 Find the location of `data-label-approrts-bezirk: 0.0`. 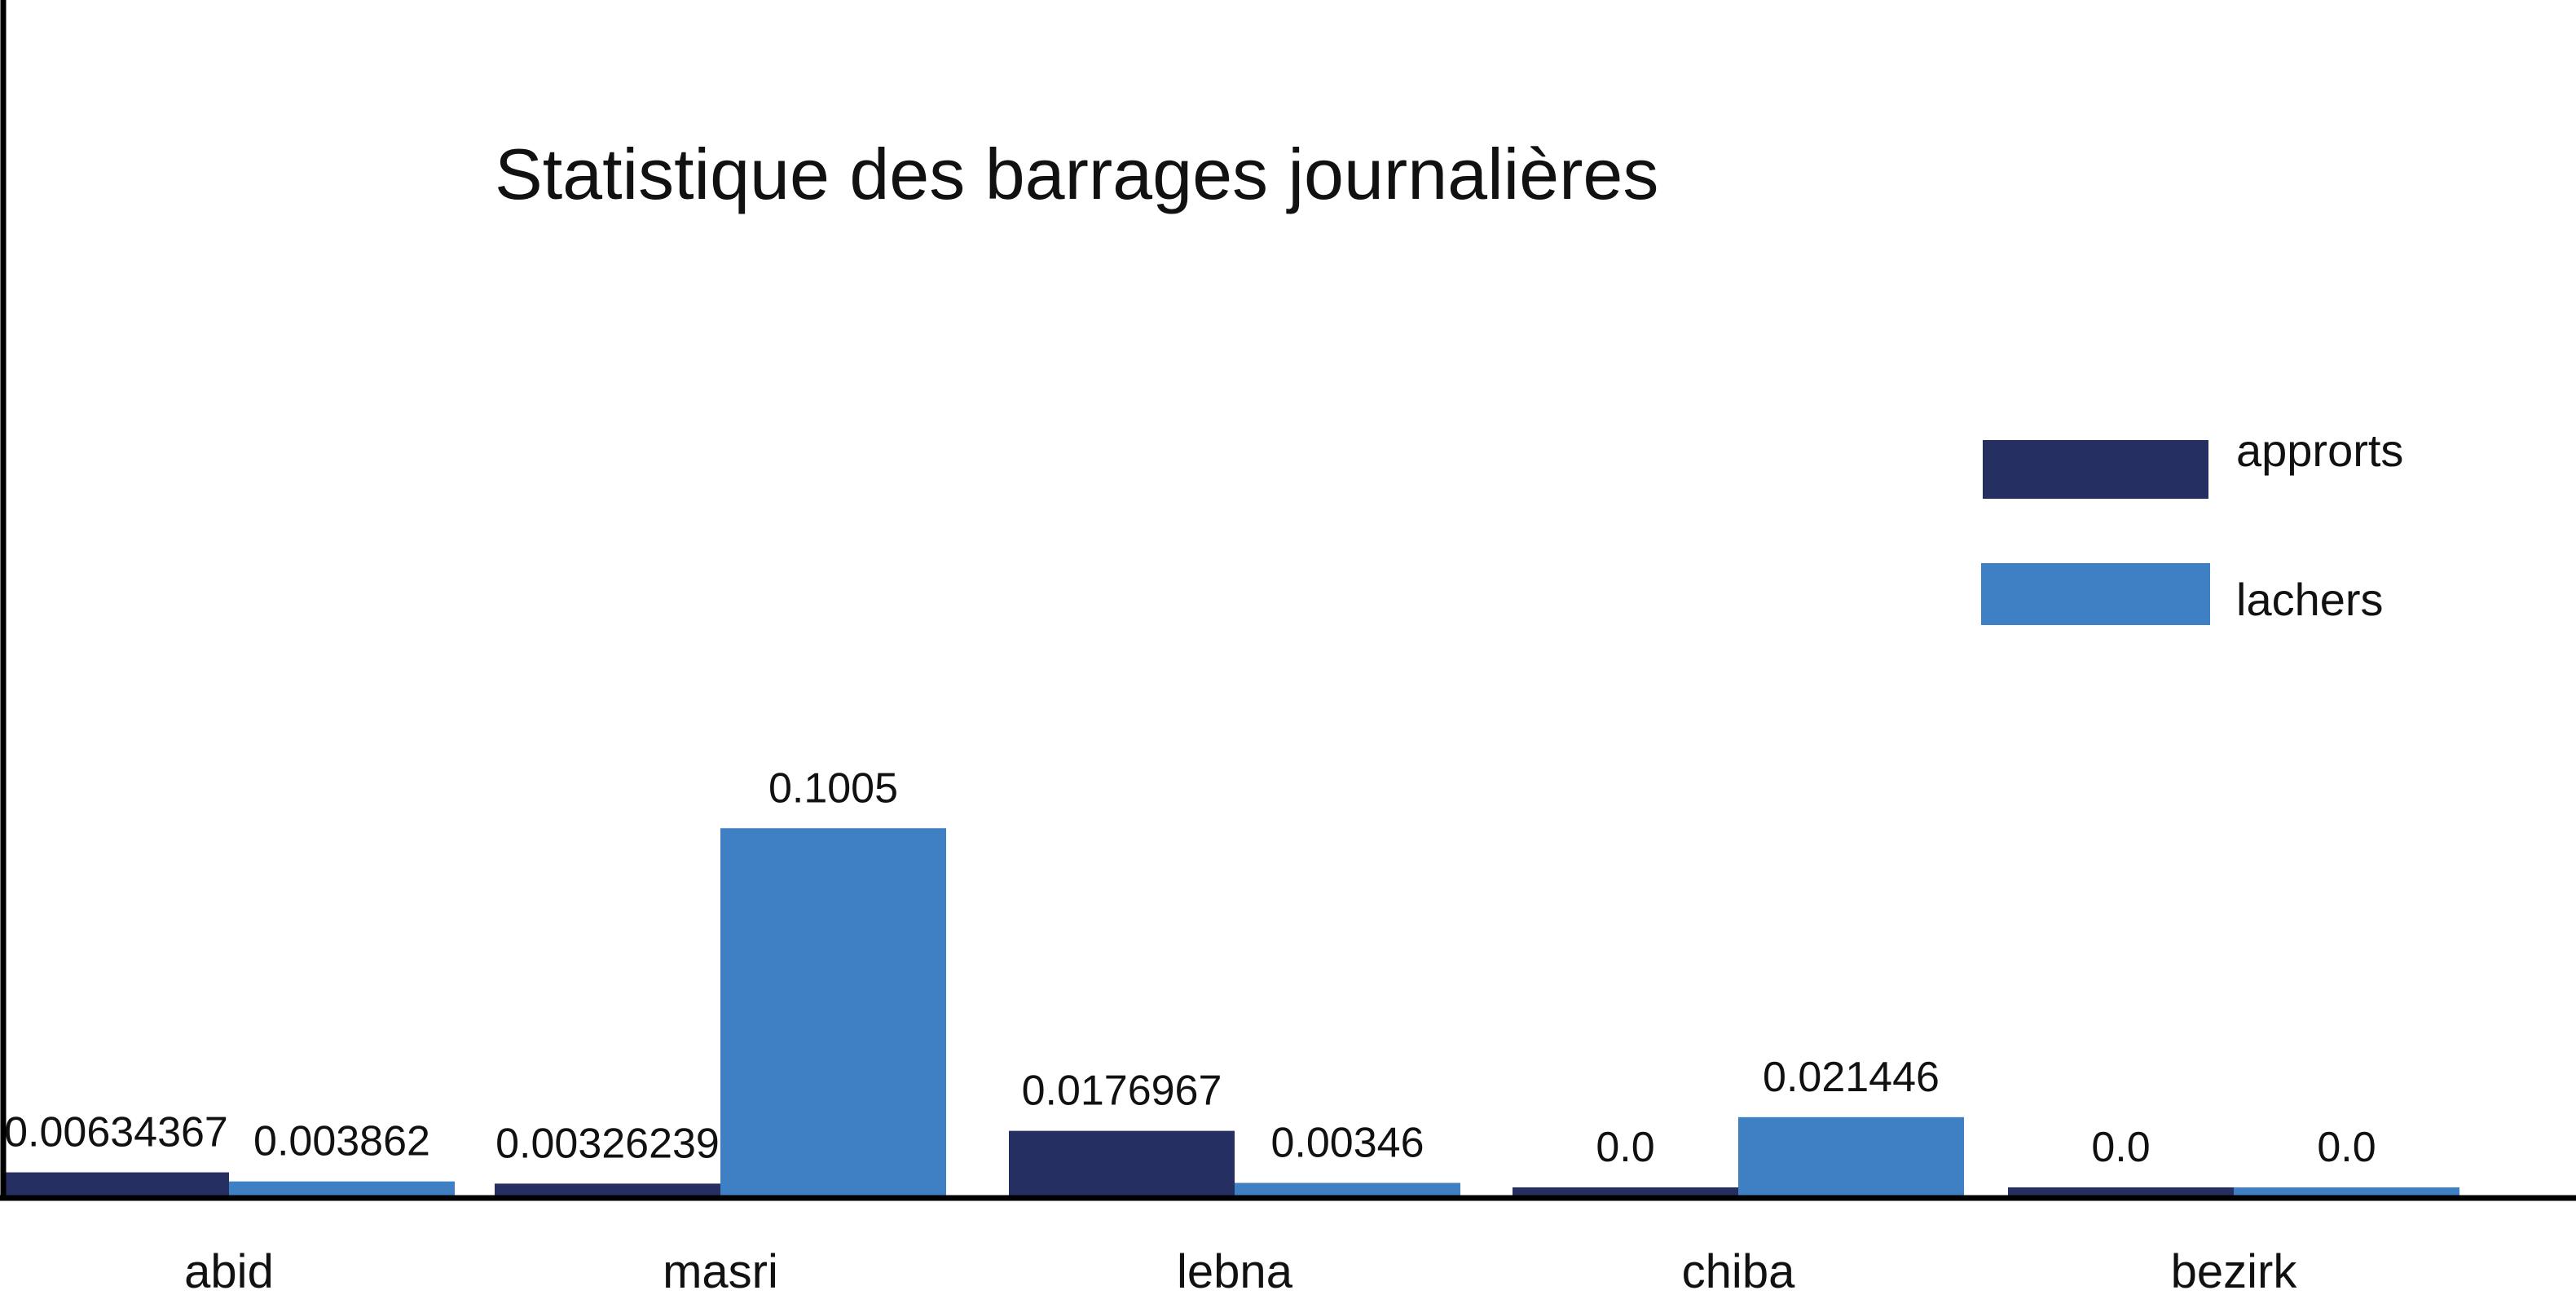

data-label-approrts-bezirk: 0.0 is located at coordinates (2120, 1147).